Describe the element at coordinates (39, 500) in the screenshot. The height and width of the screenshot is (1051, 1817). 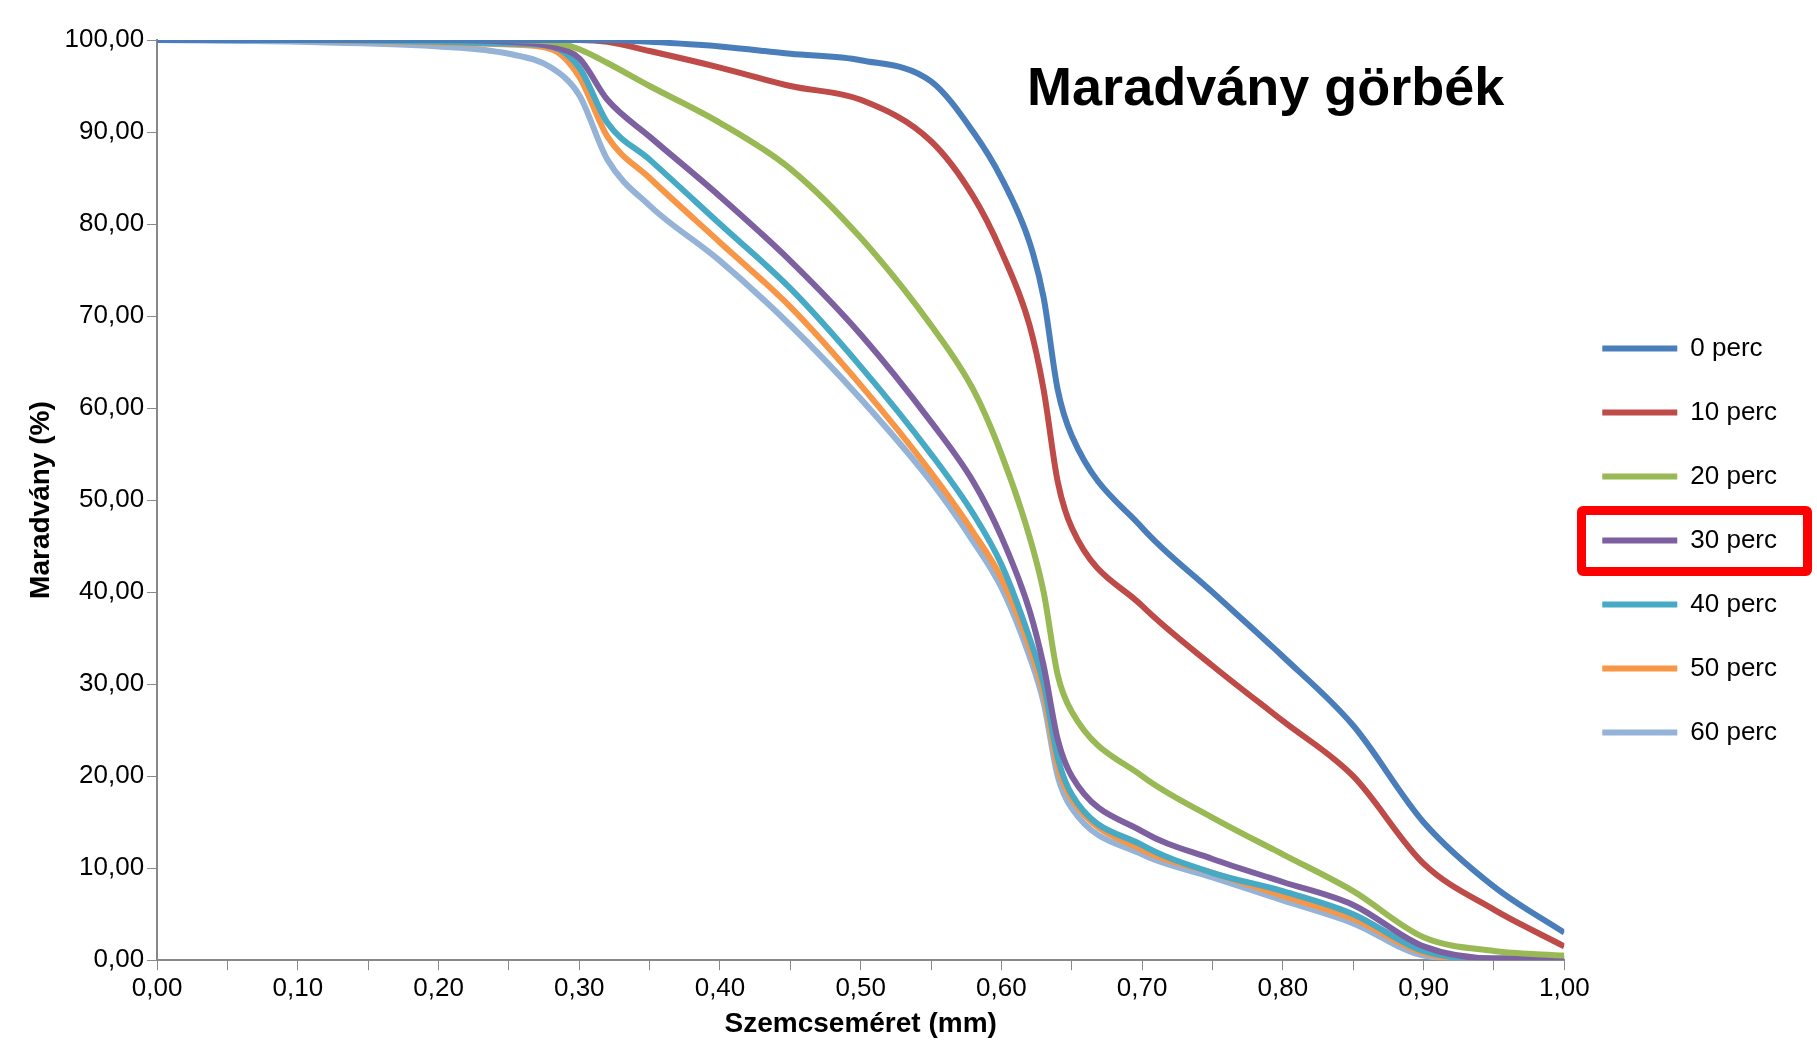
I see `y-axis-title: Maradvány (%)` at that location.